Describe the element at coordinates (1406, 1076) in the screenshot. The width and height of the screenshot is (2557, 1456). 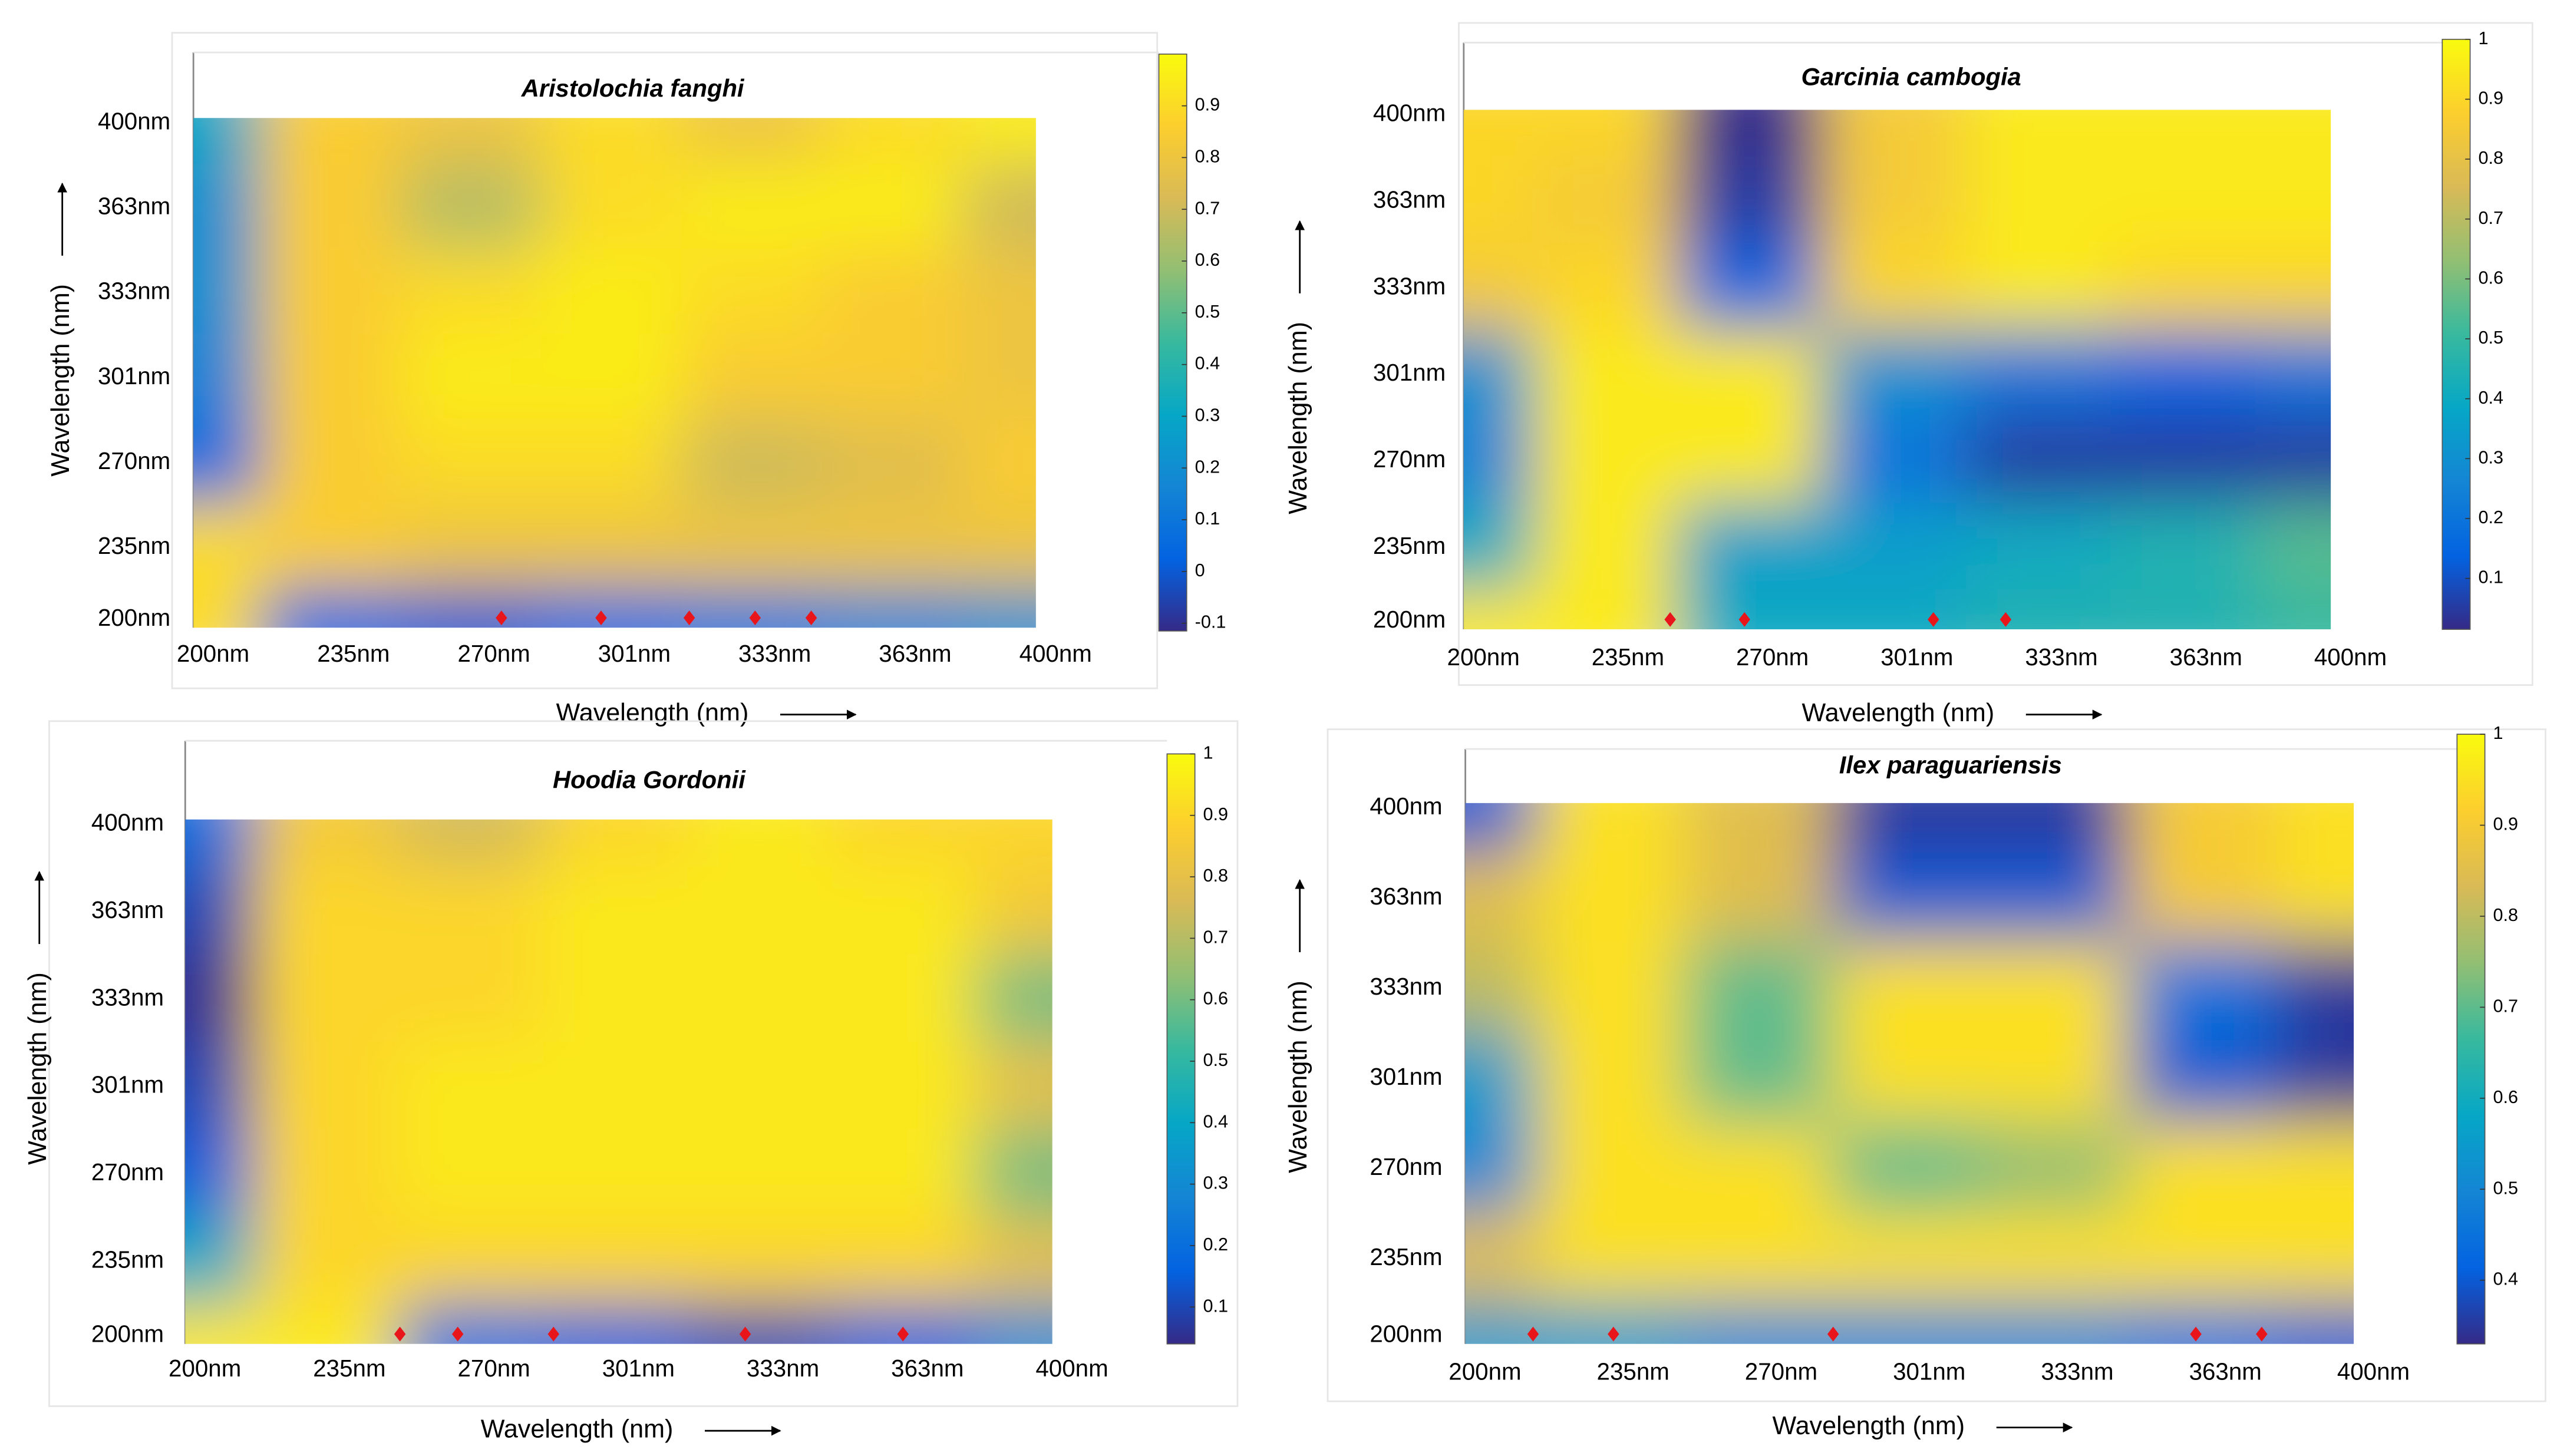
I see `y-tick-label: 301nm` at that location.